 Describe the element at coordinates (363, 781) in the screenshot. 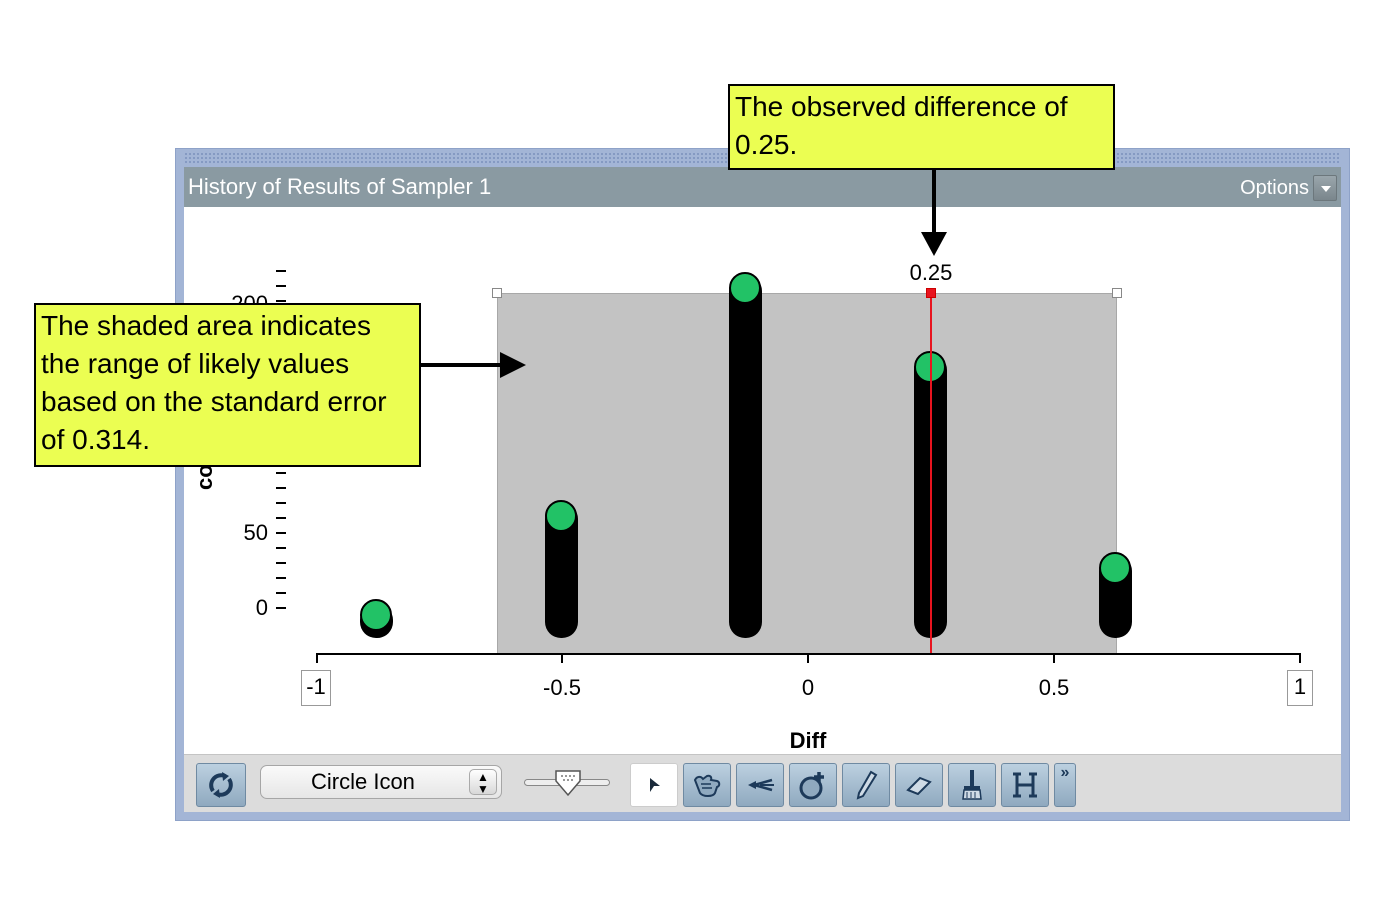

I see `icon-type-value: Circle Icon` at that location.